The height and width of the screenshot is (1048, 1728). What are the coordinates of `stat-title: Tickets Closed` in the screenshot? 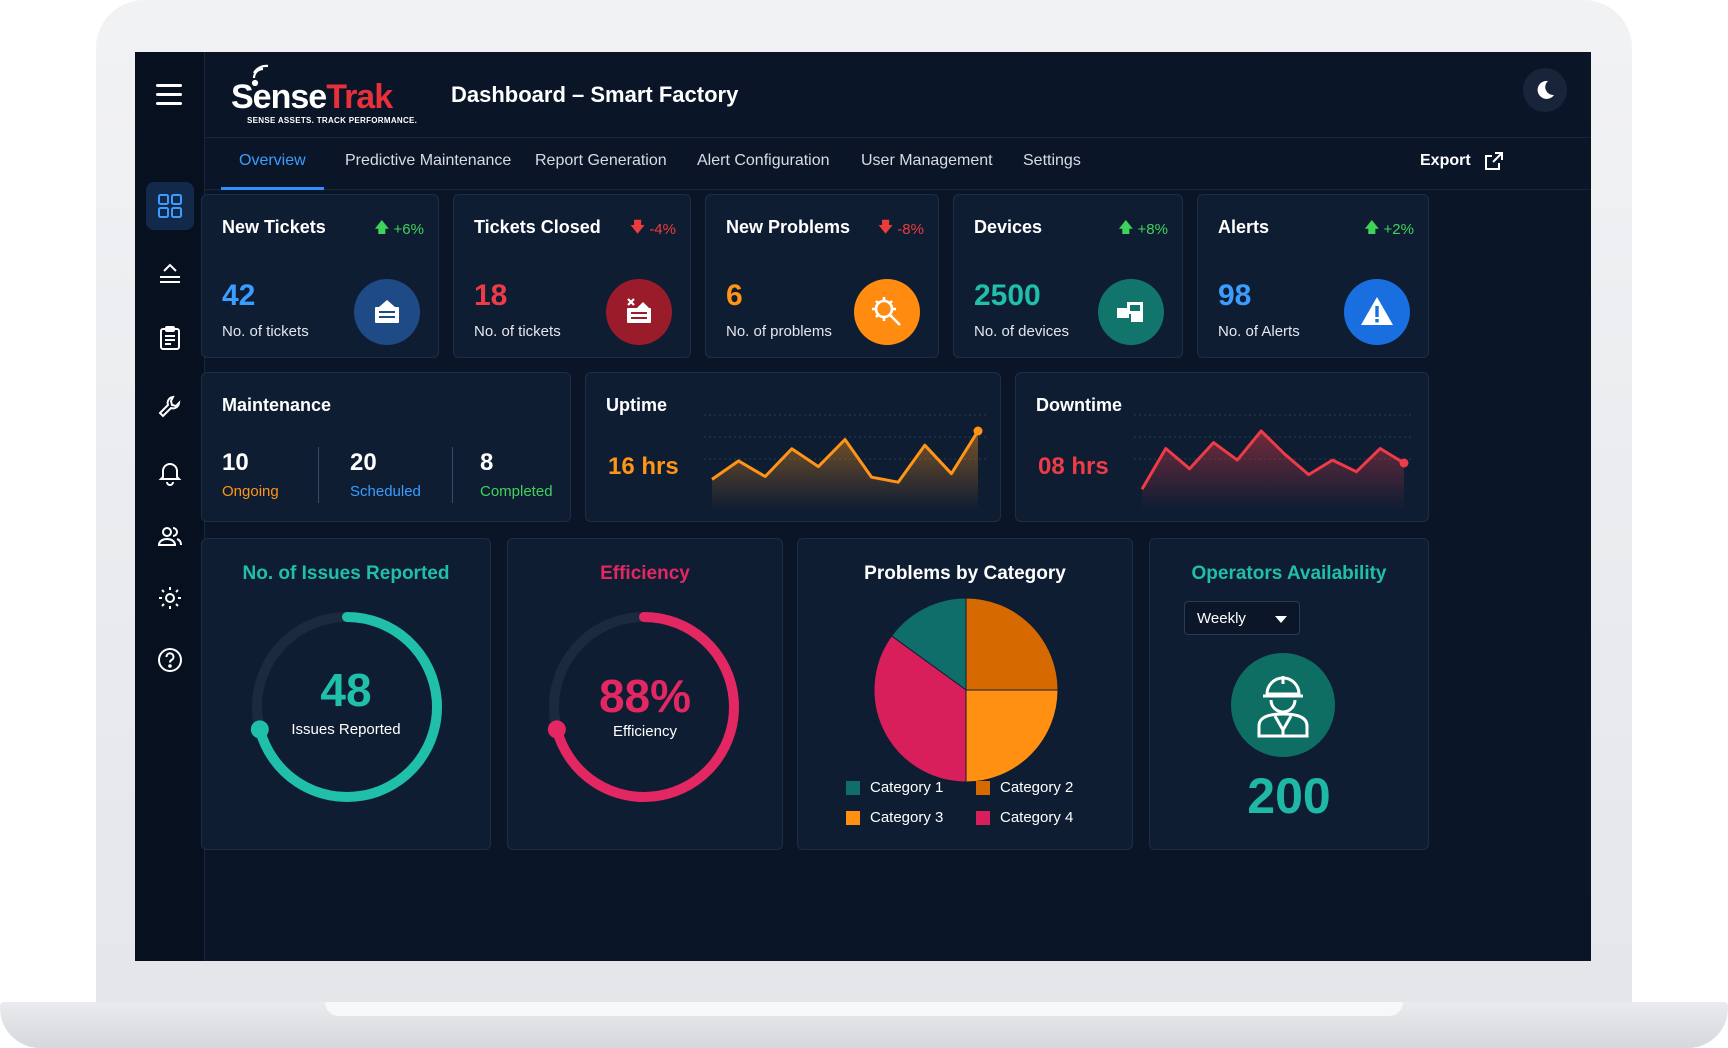 It's located at (537, 227).